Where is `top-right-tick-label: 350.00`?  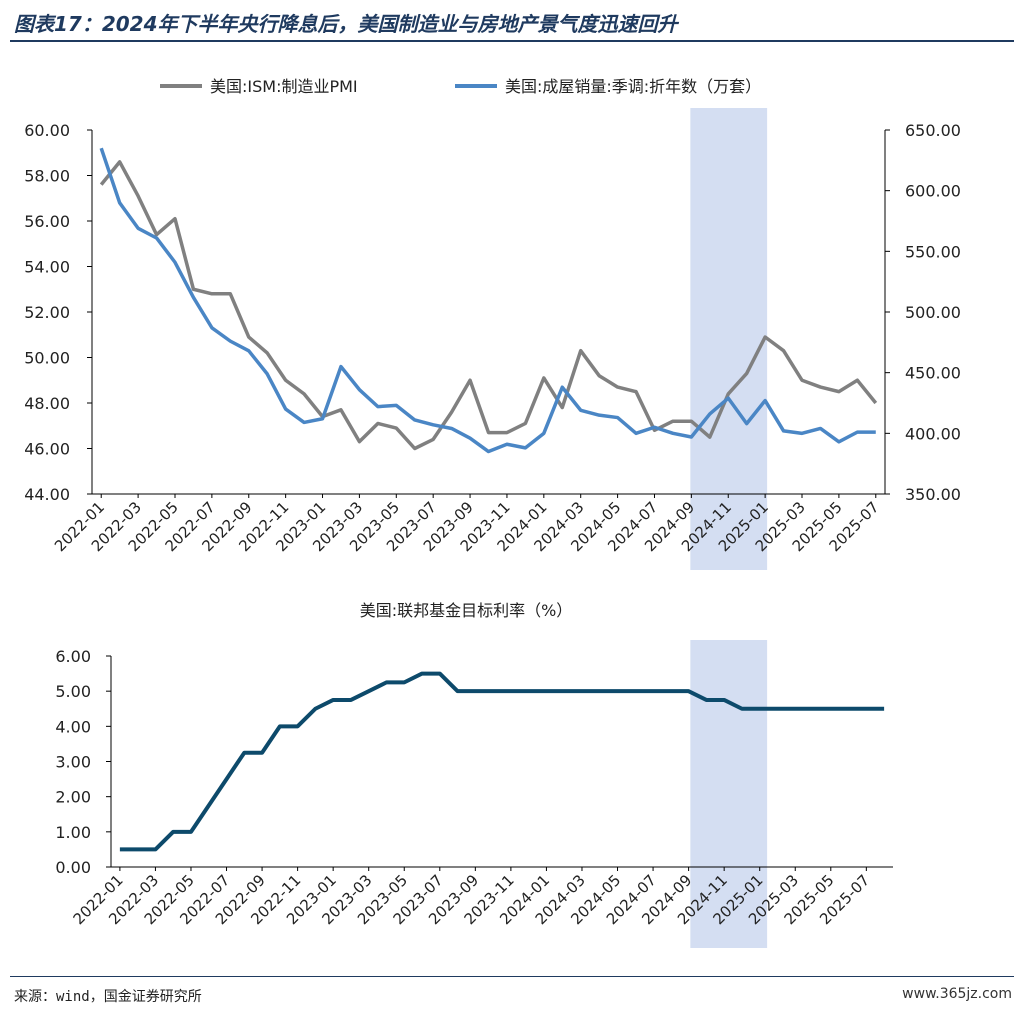 top-right-tick-label: 350.00 is located at coordinates (933, 494).